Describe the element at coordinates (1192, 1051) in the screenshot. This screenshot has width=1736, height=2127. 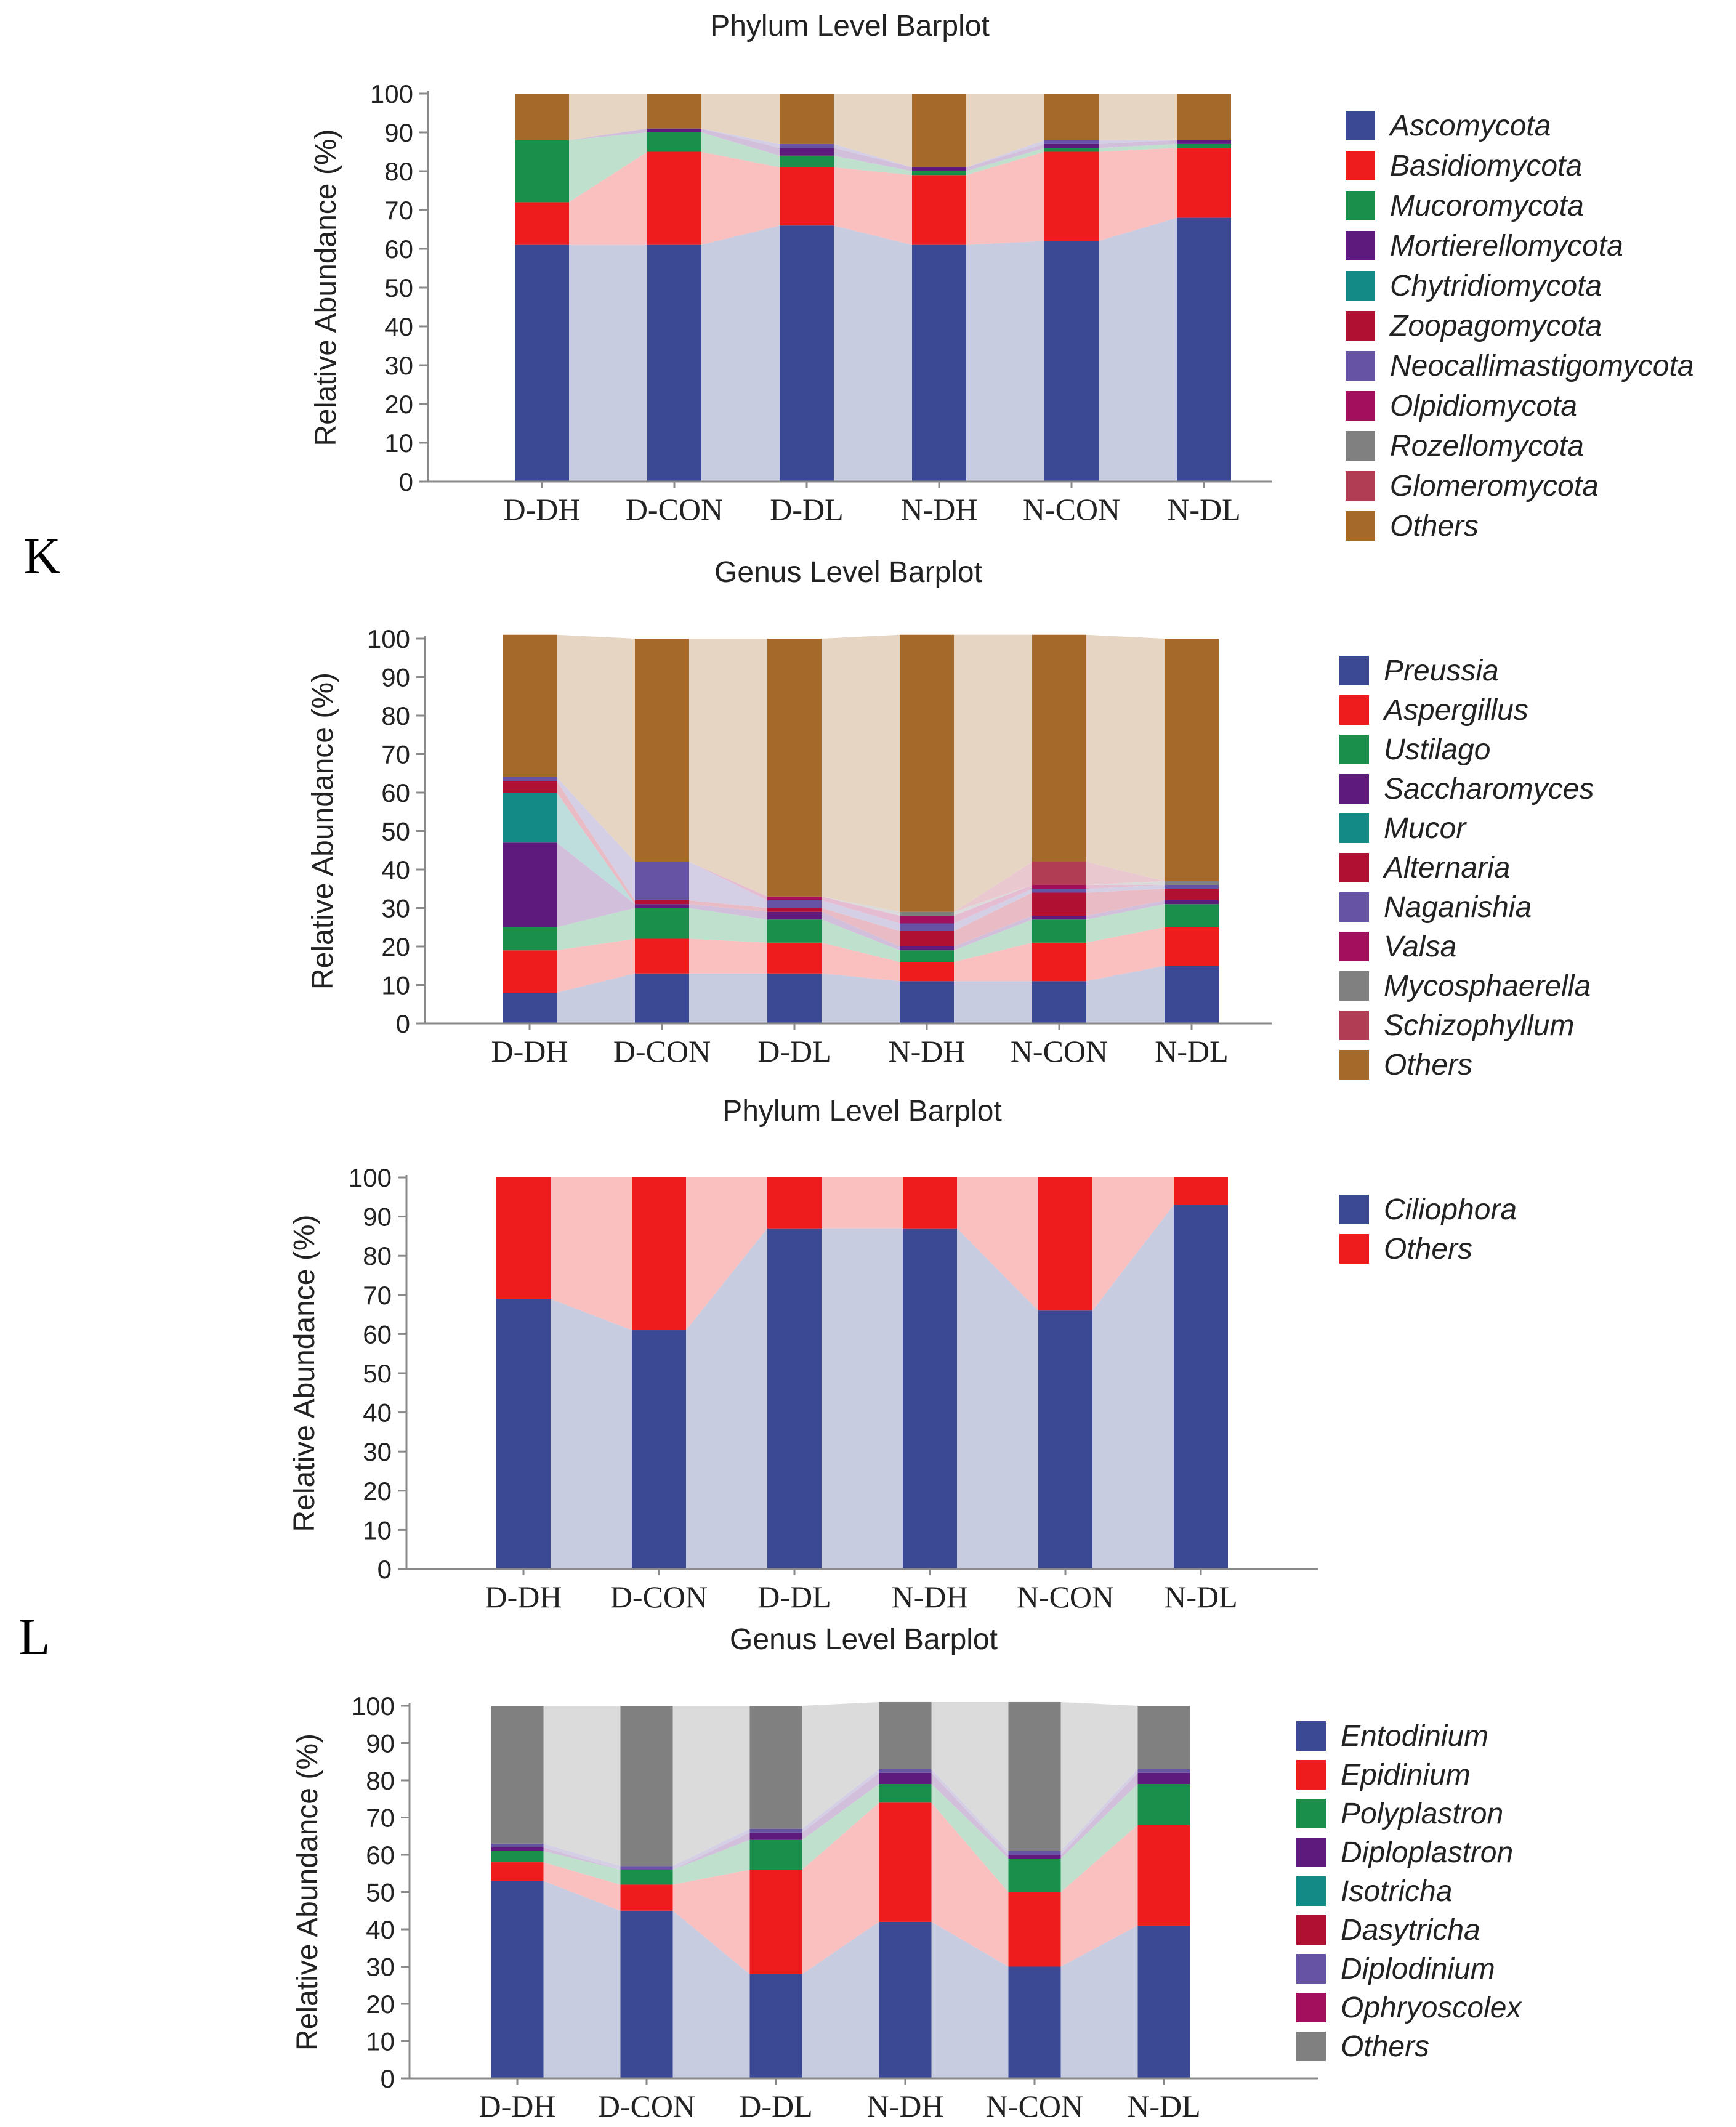
I see `x-tick-label: N-DL` at that location.